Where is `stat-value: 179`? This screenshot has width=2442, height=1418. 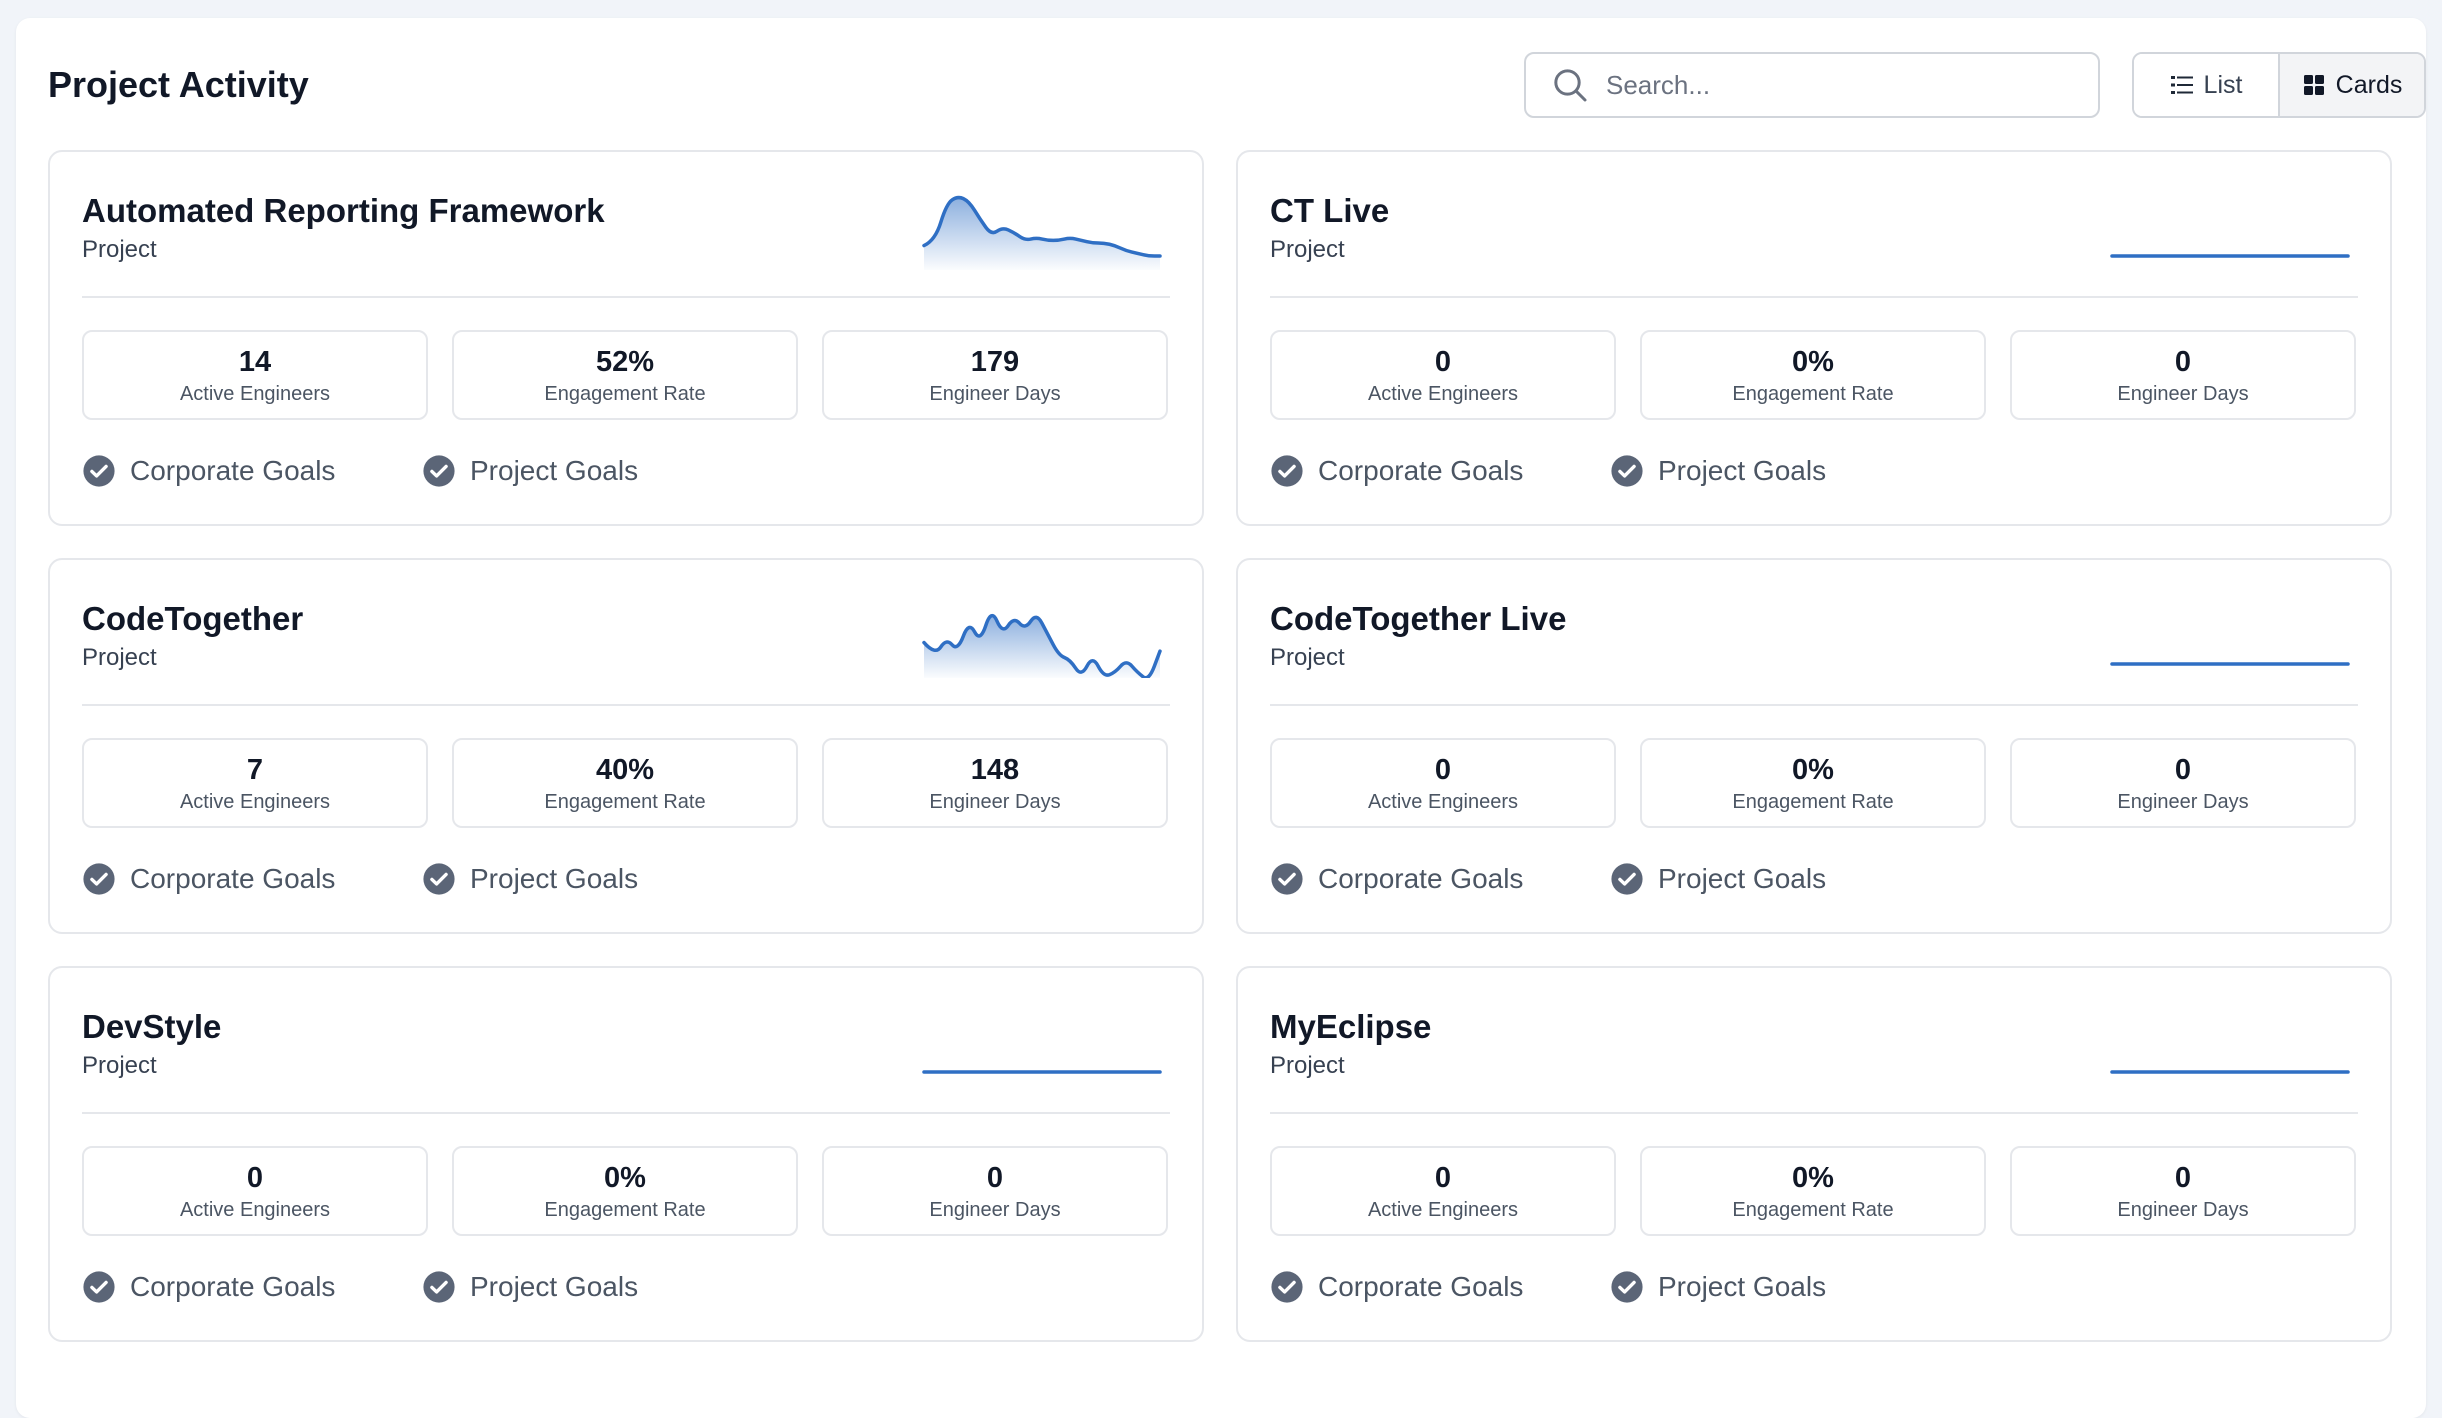
stat-value: 179 is located at coordinates (995, 361).